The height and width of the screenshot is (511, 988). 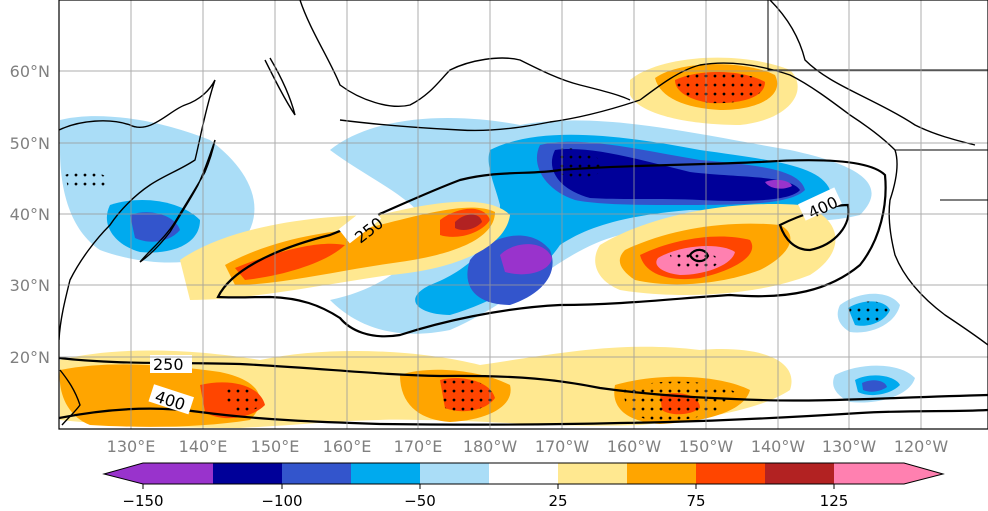 I want to click on lon-label-130e: 130°E, so click(x=131, y=446).